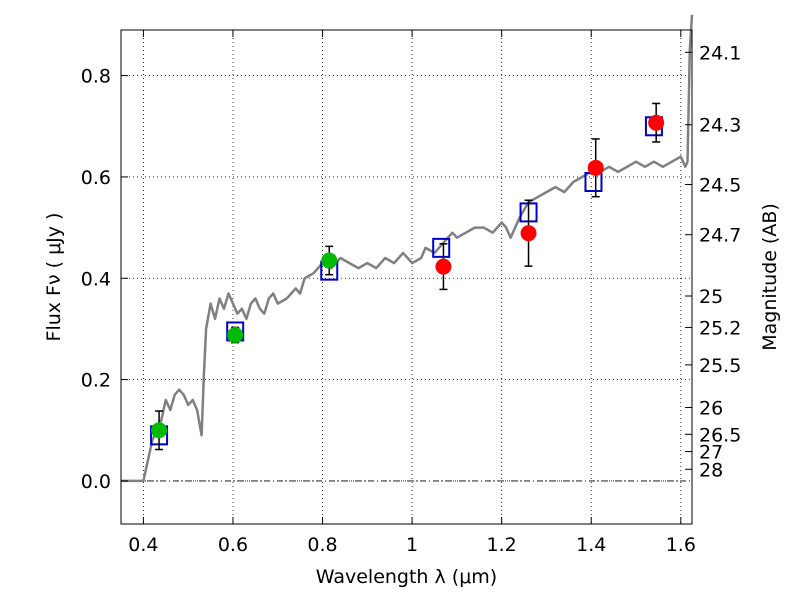 Image resolution: width=800 pixels, height=600 pixels. I want to click on y2-tick-label: 26.5, so click(720, 435).